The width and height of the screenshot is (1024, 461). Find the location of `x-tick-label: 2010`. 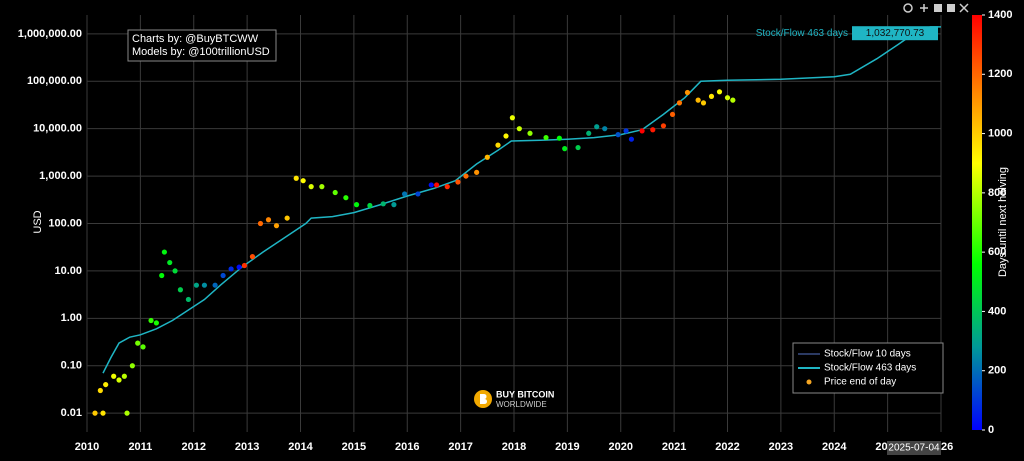

x-tick-label: 2010 is located at coordinates (87, 447).